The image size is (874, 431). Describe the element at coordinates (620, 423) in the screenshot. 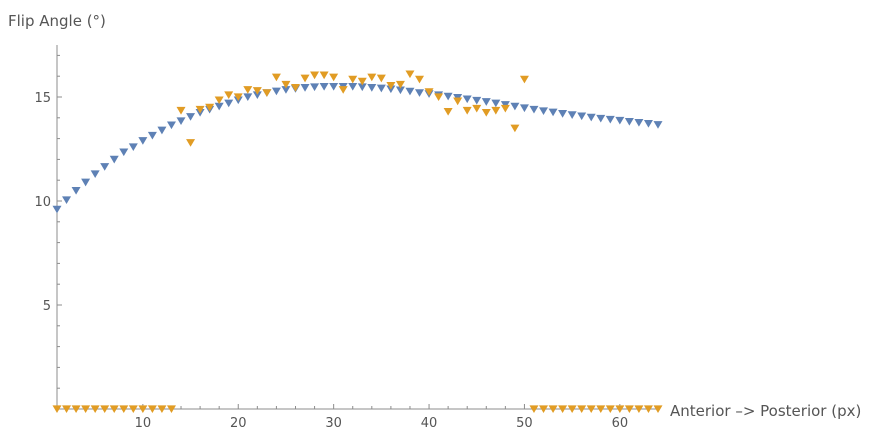

I see `x-tick-label: 60` at that location.